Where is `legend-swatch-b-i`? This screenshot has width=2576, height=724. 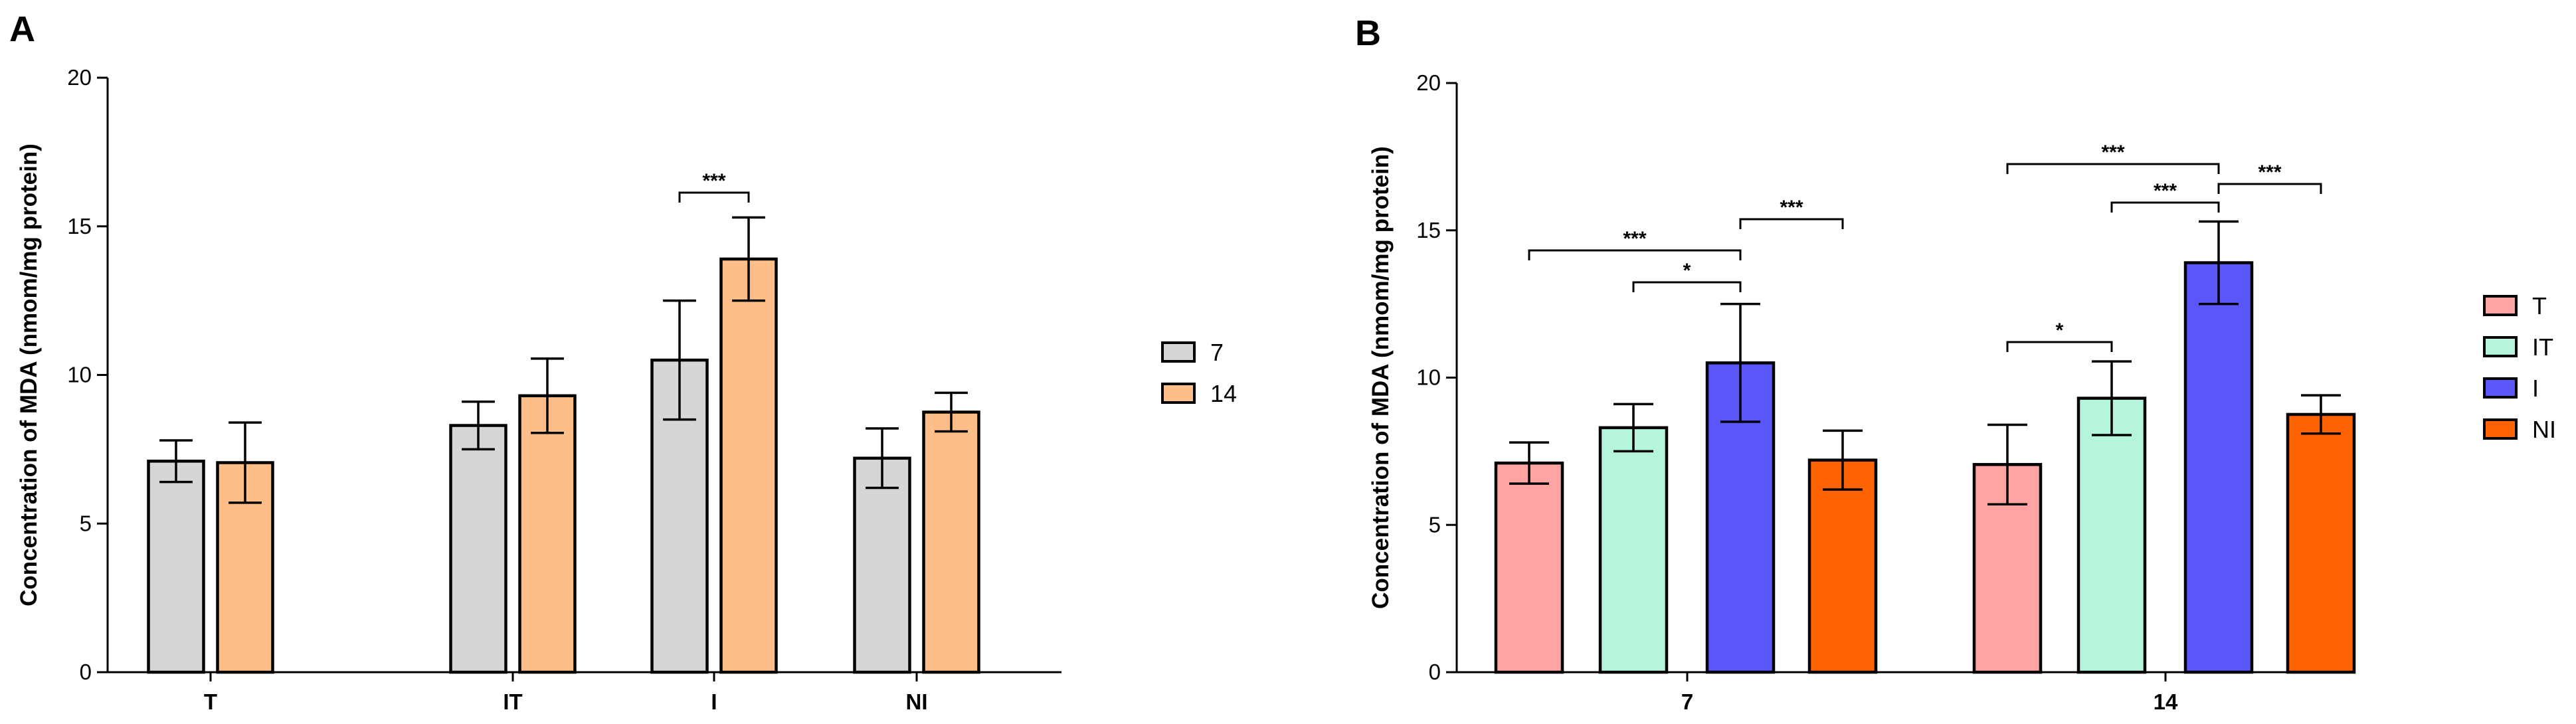 legend-swatch-b-i is located at coordinates (2500, 388).